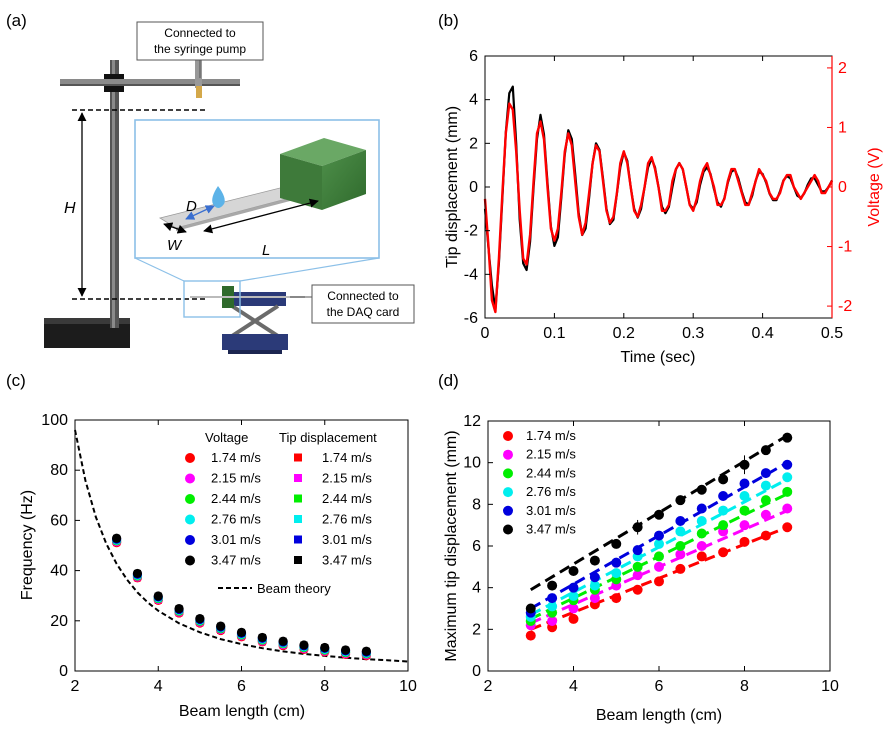  What do you see at coordinates (762, 333) in the screenshot?
I see `x-tick-label: 0.4` at bounding box center [762, 333].